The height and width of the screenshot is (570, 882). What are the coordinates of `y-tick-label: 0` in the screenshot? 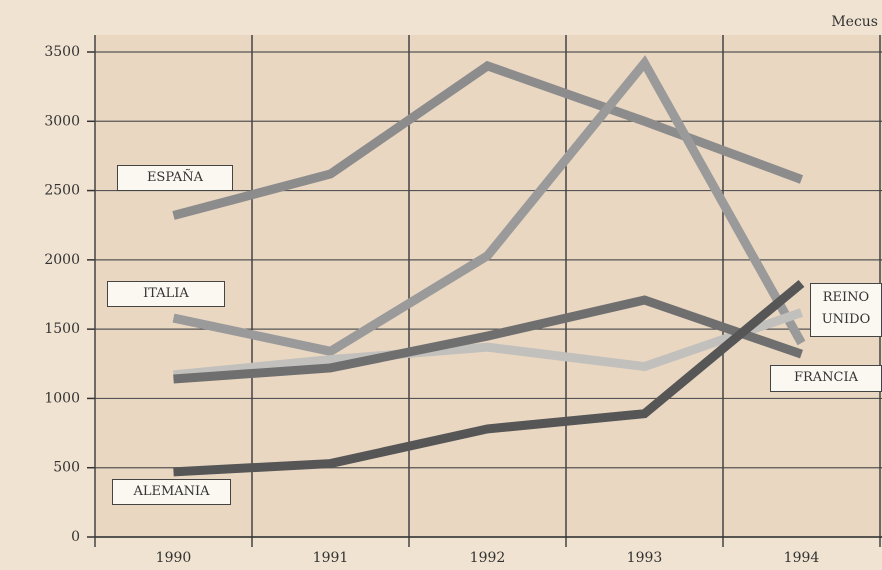 It's located at (75, 537).